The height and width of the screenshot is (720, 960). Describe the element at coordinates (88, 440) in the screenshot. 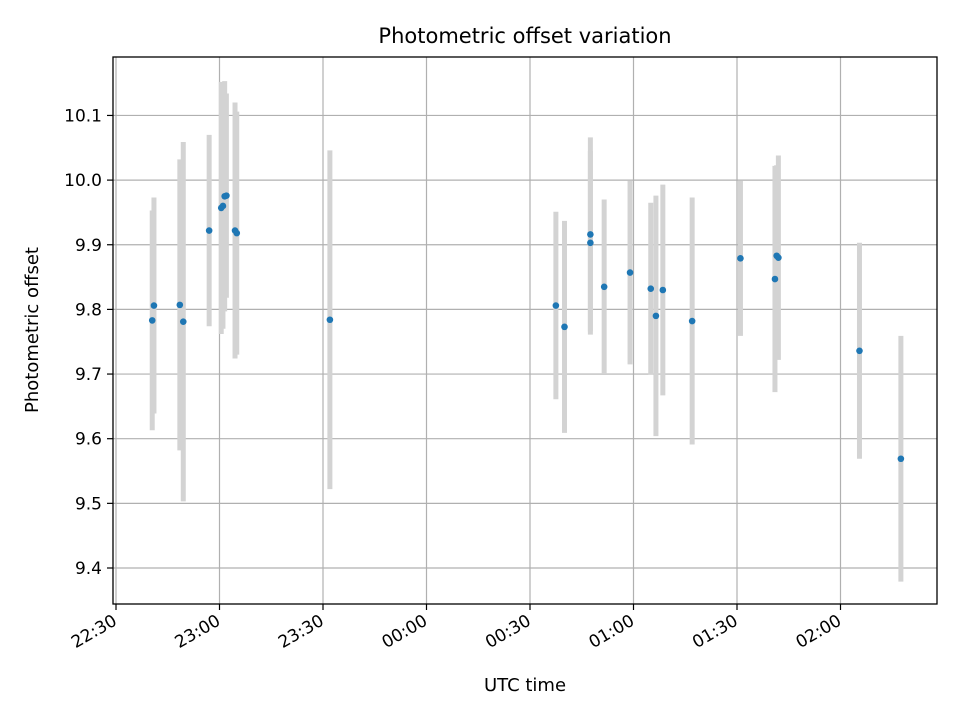

I see `y-tick-label: 9.6` at that location.